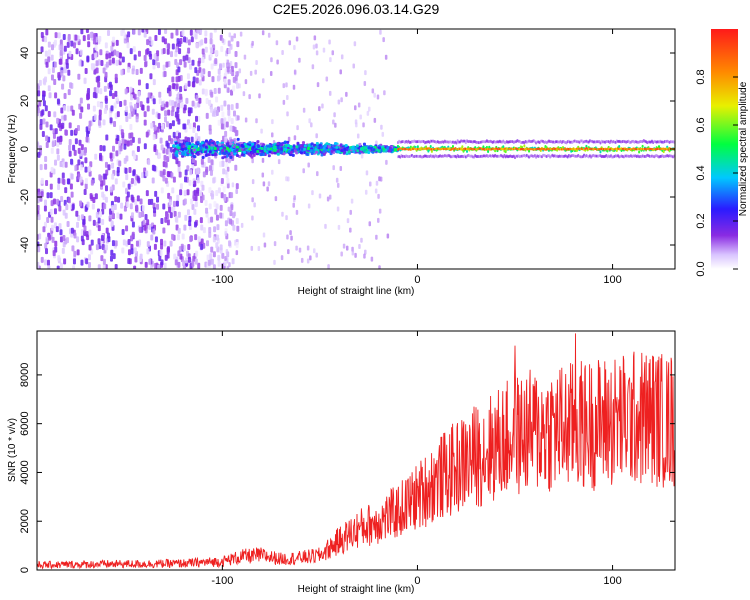  Describe the element at coordinates (701, 220) in the screenshot. I see `colorbar-tick-label: 0.2` at that location.